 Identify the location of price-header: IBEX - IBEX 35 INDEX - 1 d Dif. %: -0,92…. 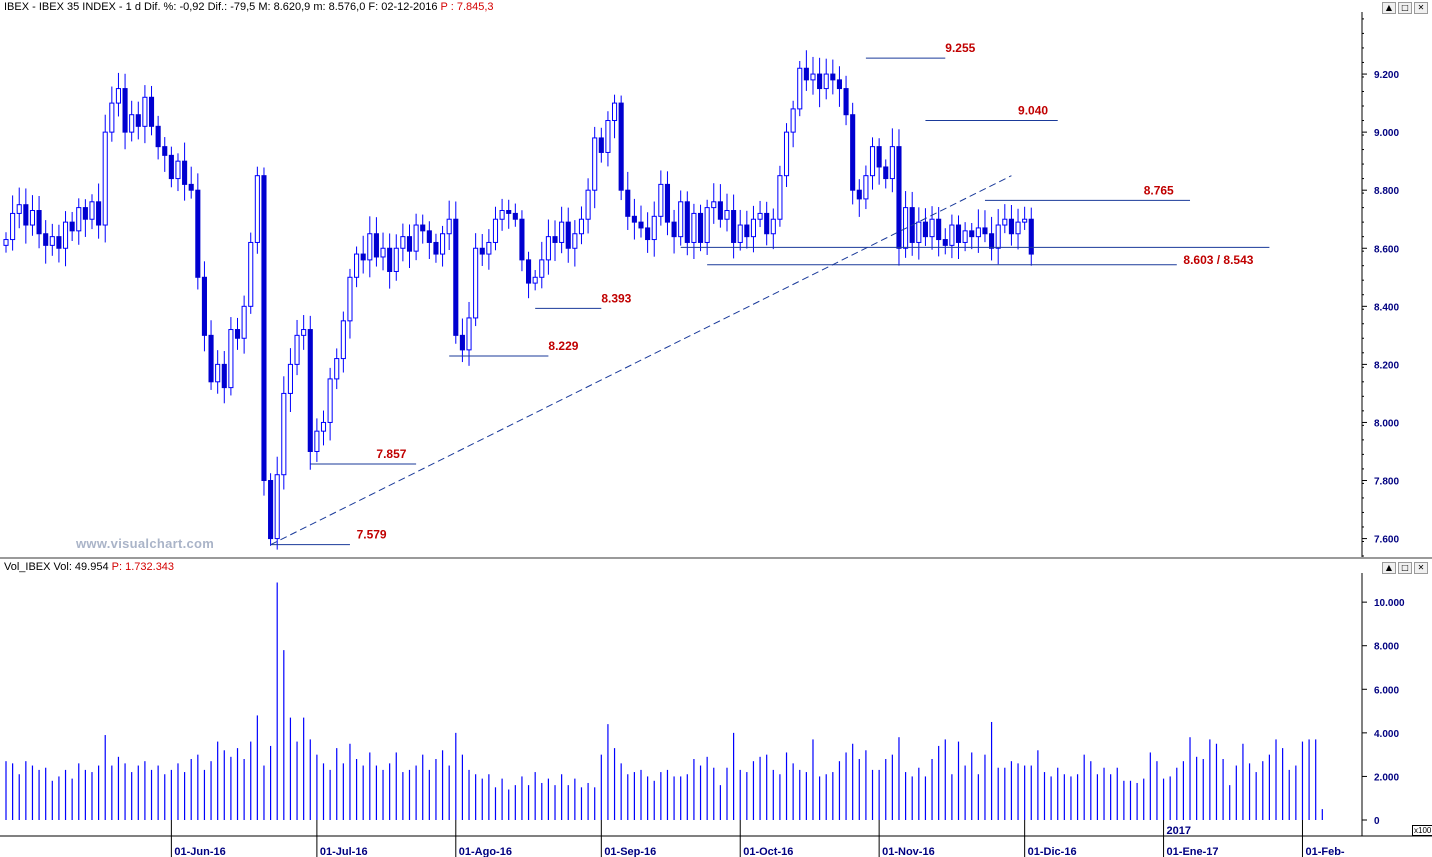
(249, 7).